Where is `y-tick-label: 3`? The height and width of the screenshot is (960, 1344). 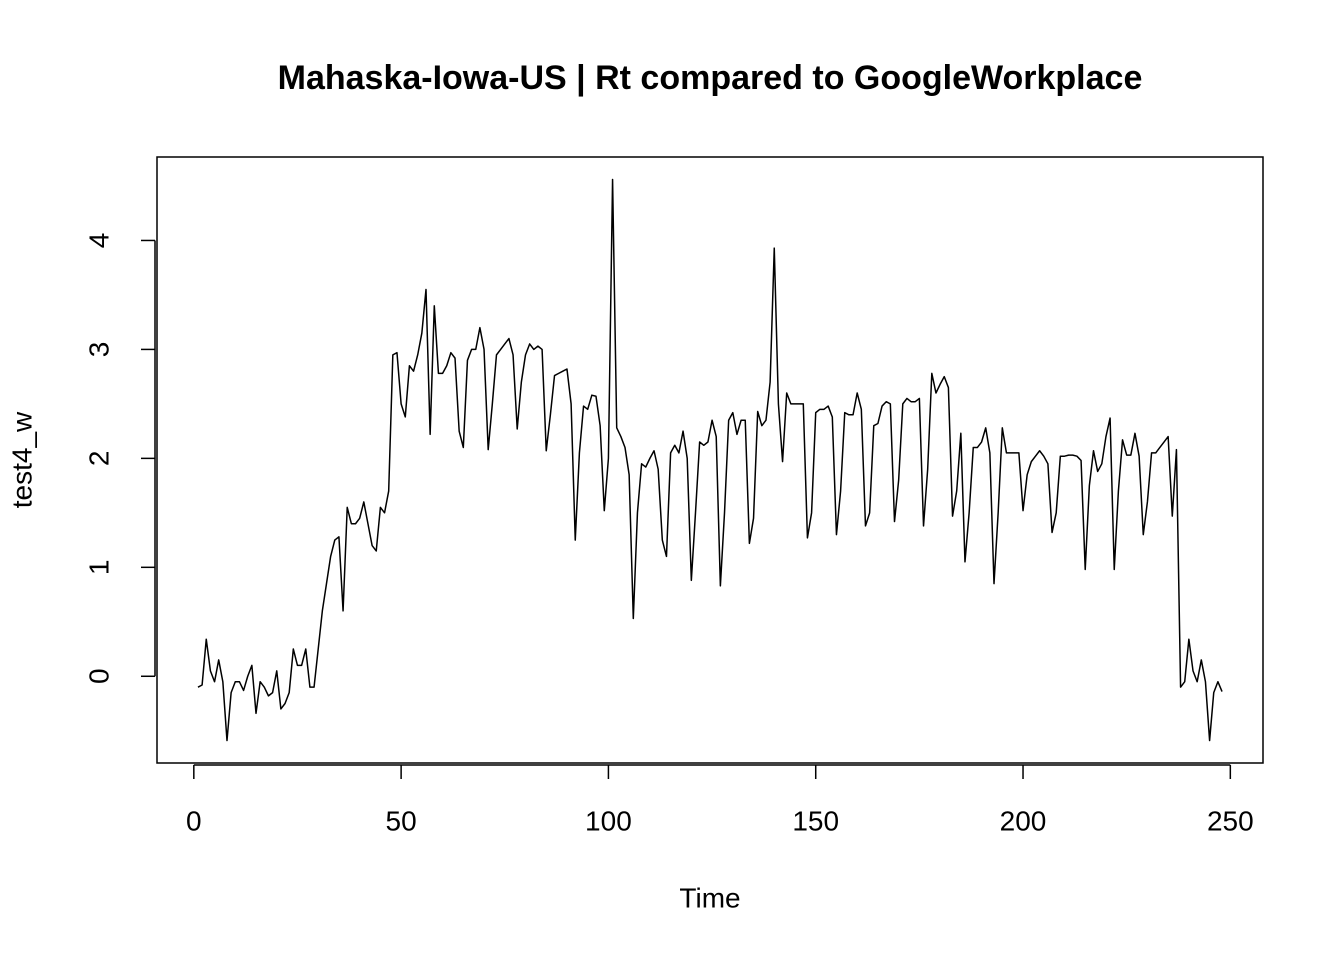
y-tick-label: 3 is located at coordinates (98, 350).